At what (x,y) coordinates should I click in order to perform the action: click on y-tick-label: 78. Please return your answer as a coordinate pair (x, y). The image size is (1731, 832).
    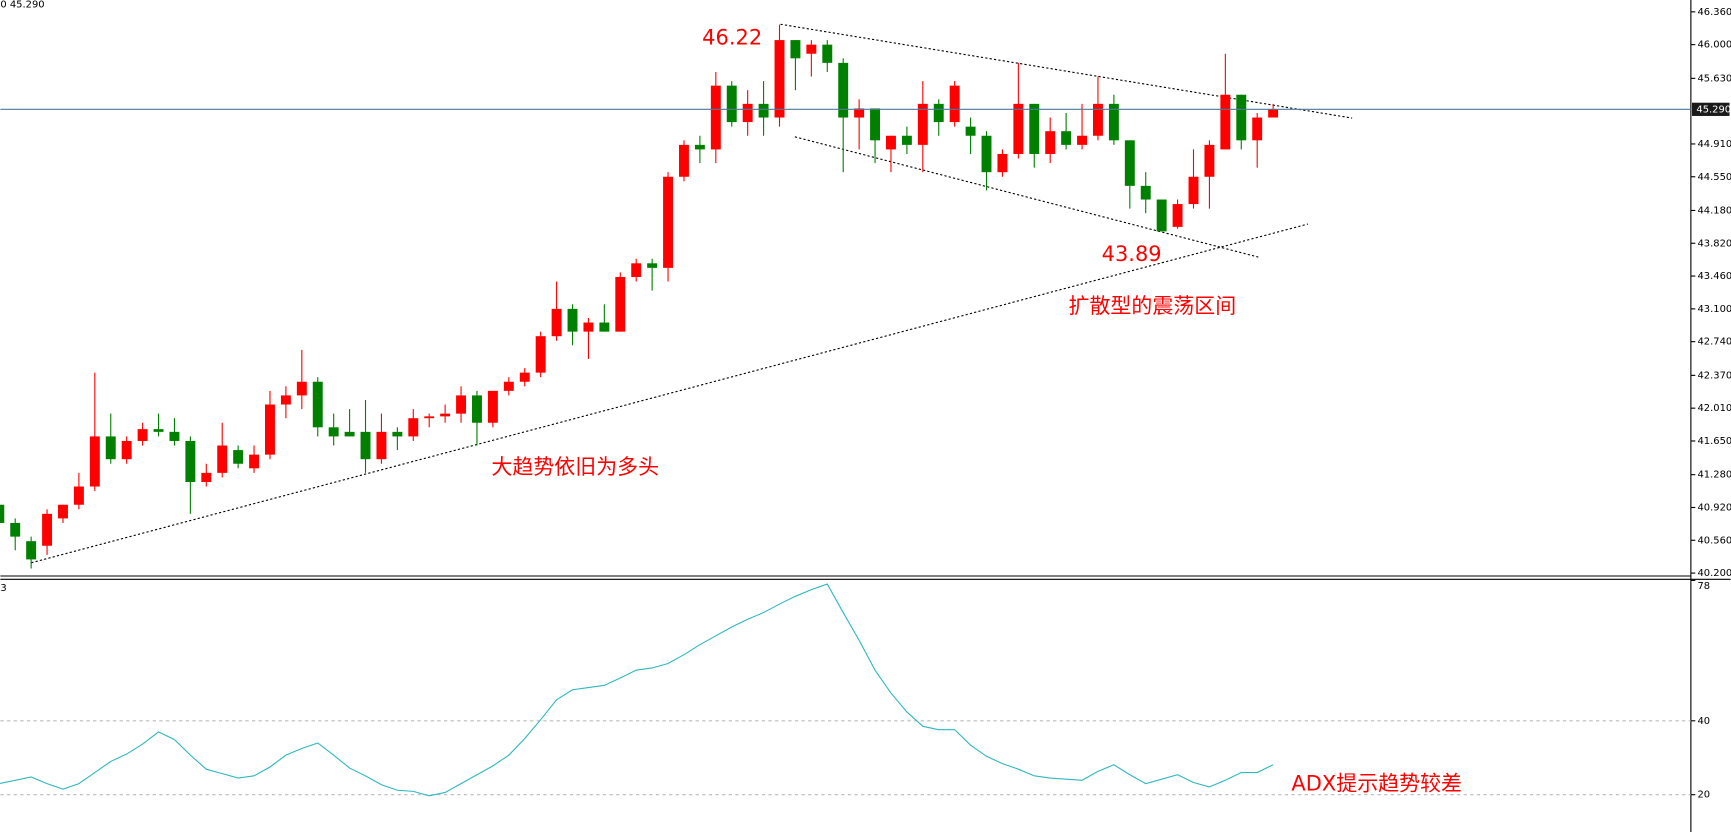
    Looking at the image, I should click on (1704, 586).